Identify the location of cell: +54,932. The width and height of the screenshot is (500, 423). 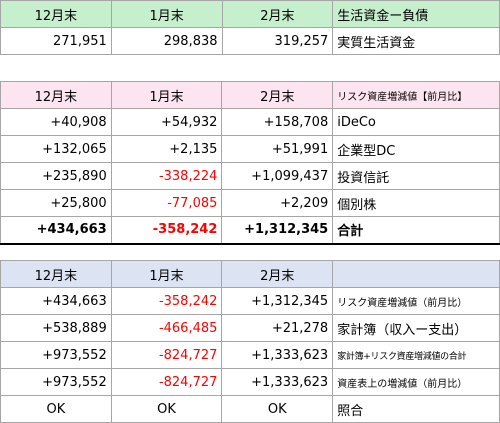
(166, 122).